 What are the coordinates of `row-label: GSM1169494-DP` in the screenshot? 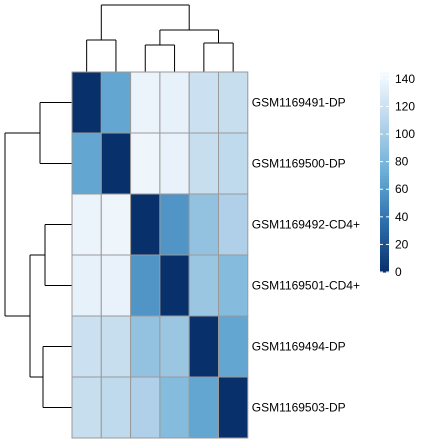 It's located at (299, 347).